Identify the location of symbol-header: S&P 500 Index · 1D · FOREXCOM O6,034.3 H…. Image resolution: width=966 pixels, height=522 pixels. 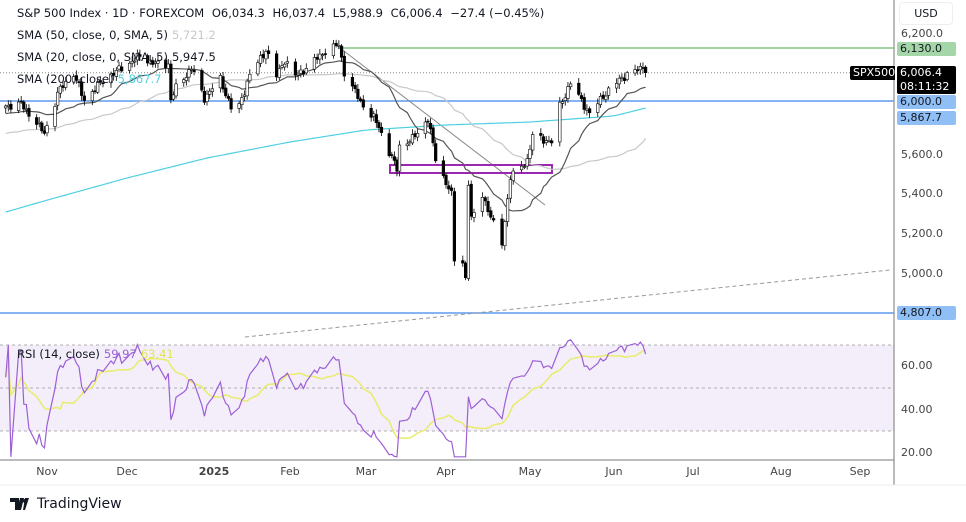
(282, 13).